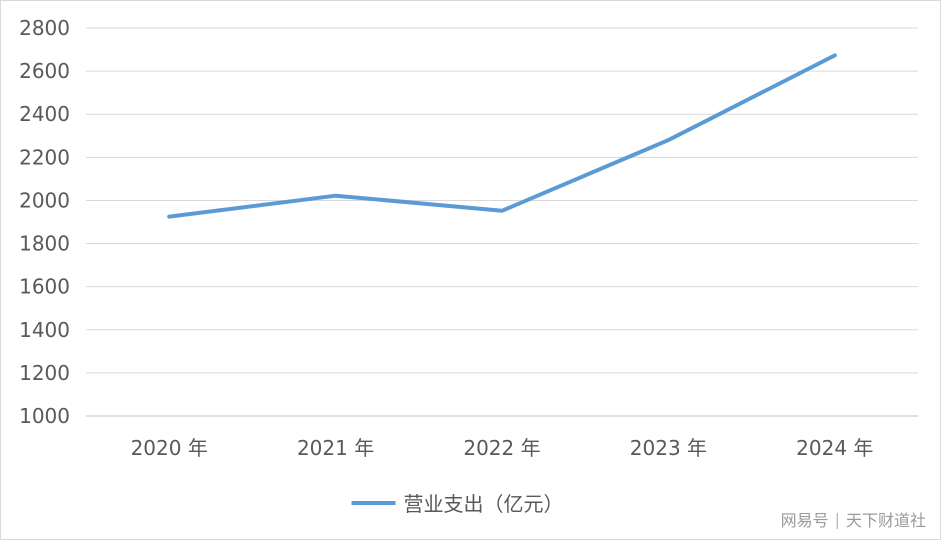 The height and width of the screenshot is (541, 941). I want to click on legend: 营业支出（亿元）, so click(458, 504).